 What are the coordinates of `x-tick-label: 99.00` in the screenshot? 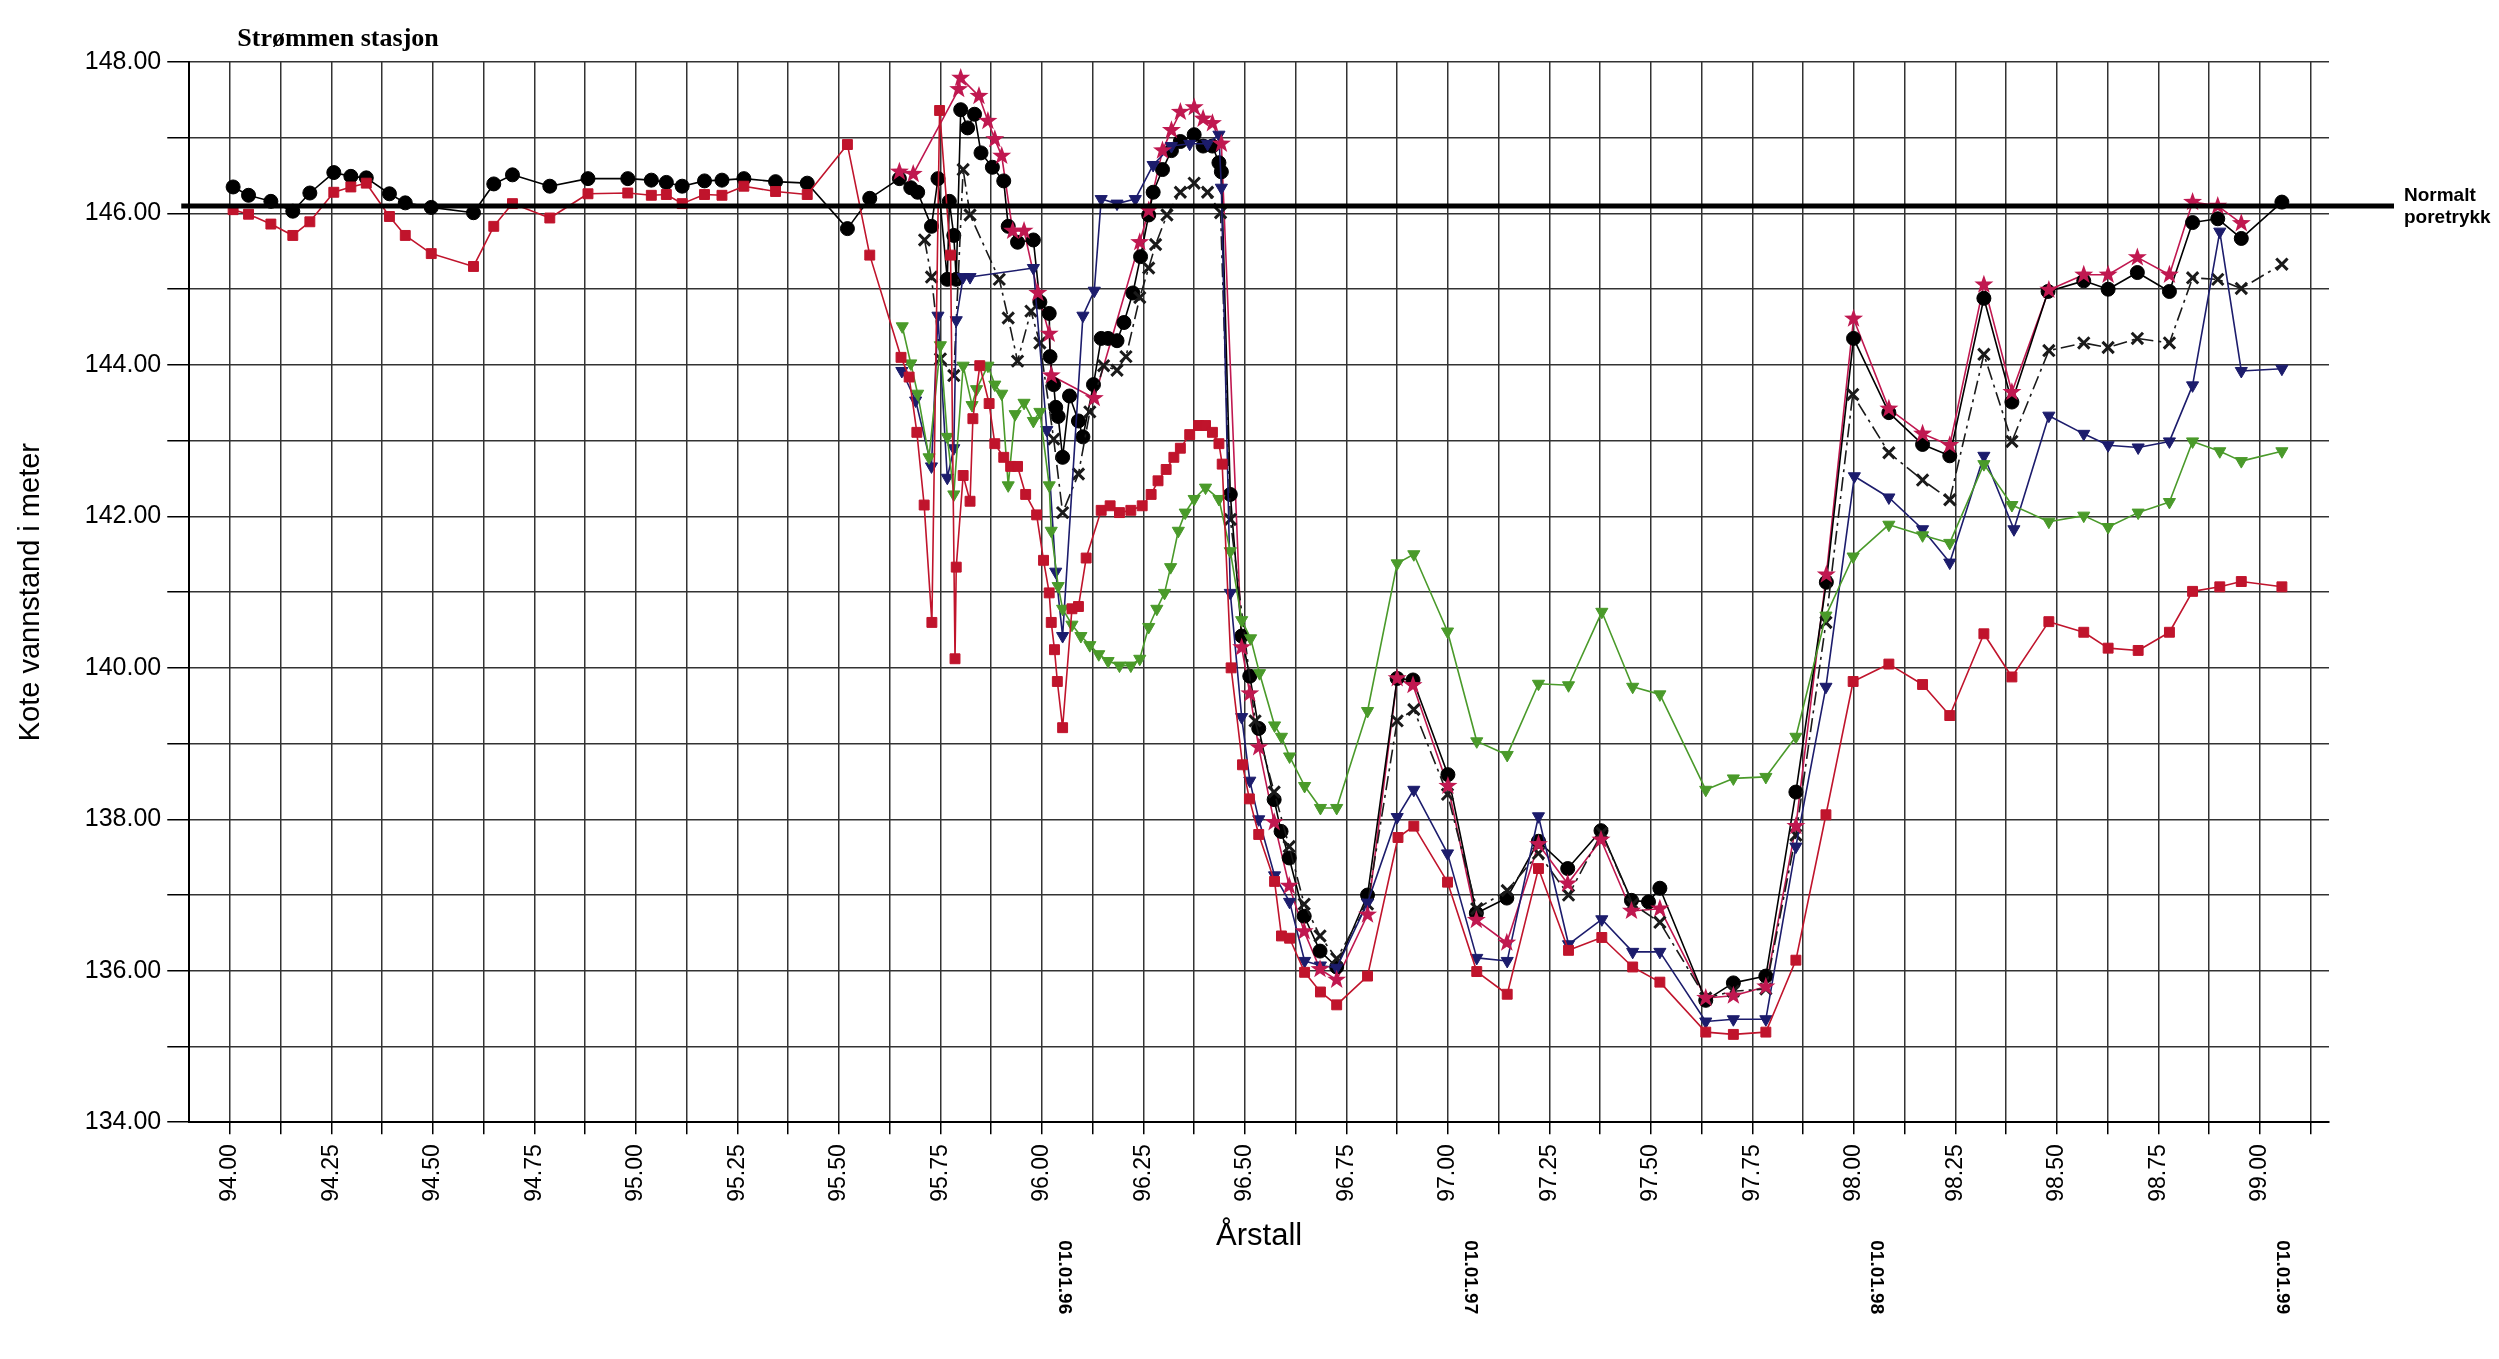 It's located at (2258, 1173).